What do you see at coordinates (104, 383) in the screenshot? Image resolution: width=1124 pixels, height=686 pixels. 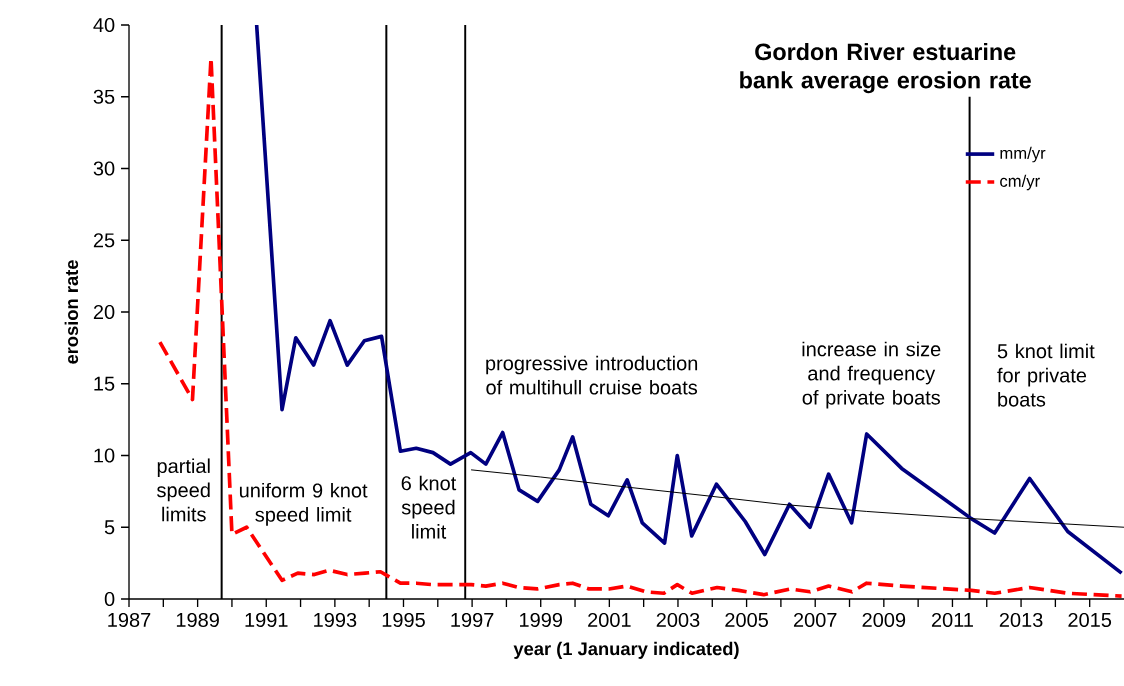 I see `y-tick-label: 15` at bounding box center [104, 383].